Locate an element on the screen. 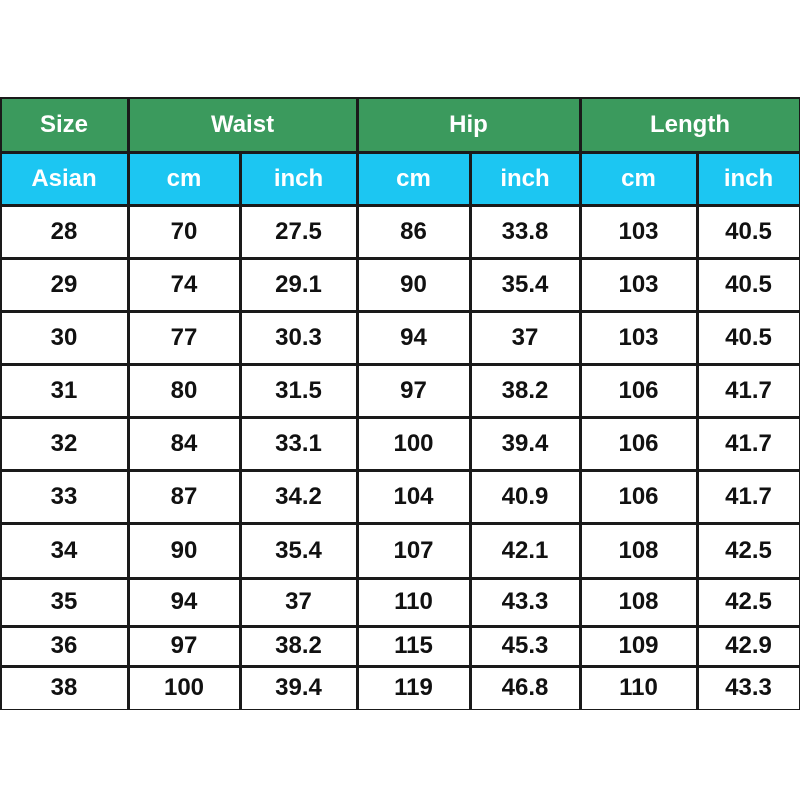 This screenshot has width=800, height=800. table-cell: 107 is located at coordinates (413, 550).